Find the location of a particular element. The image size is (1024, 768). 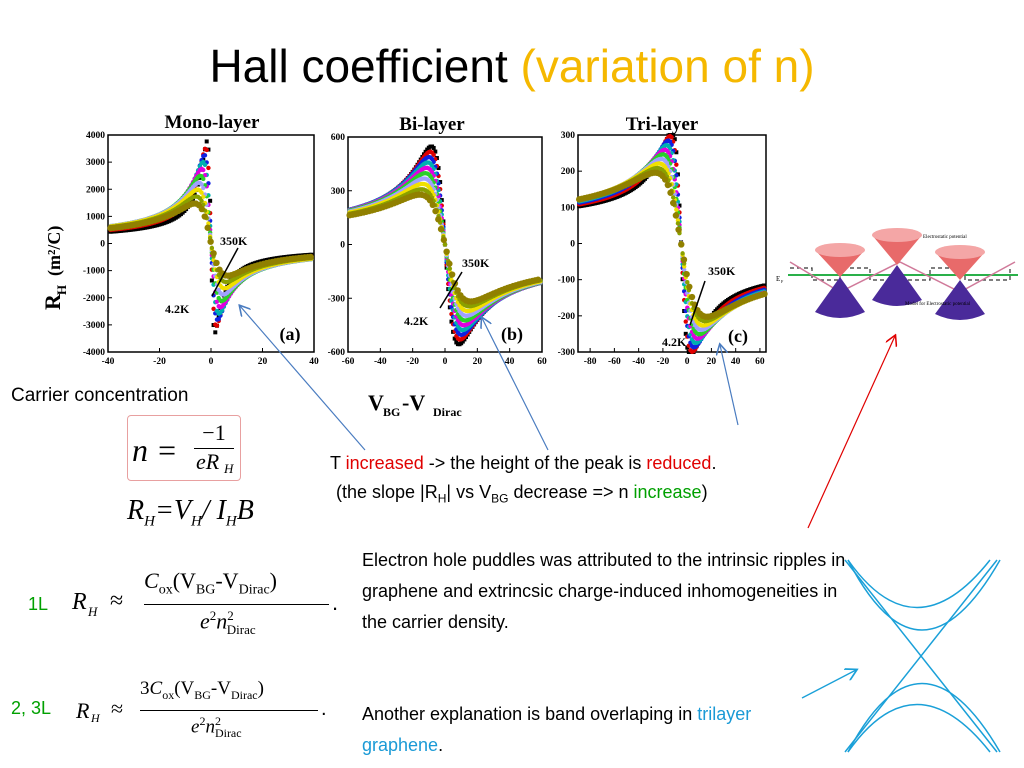

eq1-end: . is located at coordinates (335, 602).